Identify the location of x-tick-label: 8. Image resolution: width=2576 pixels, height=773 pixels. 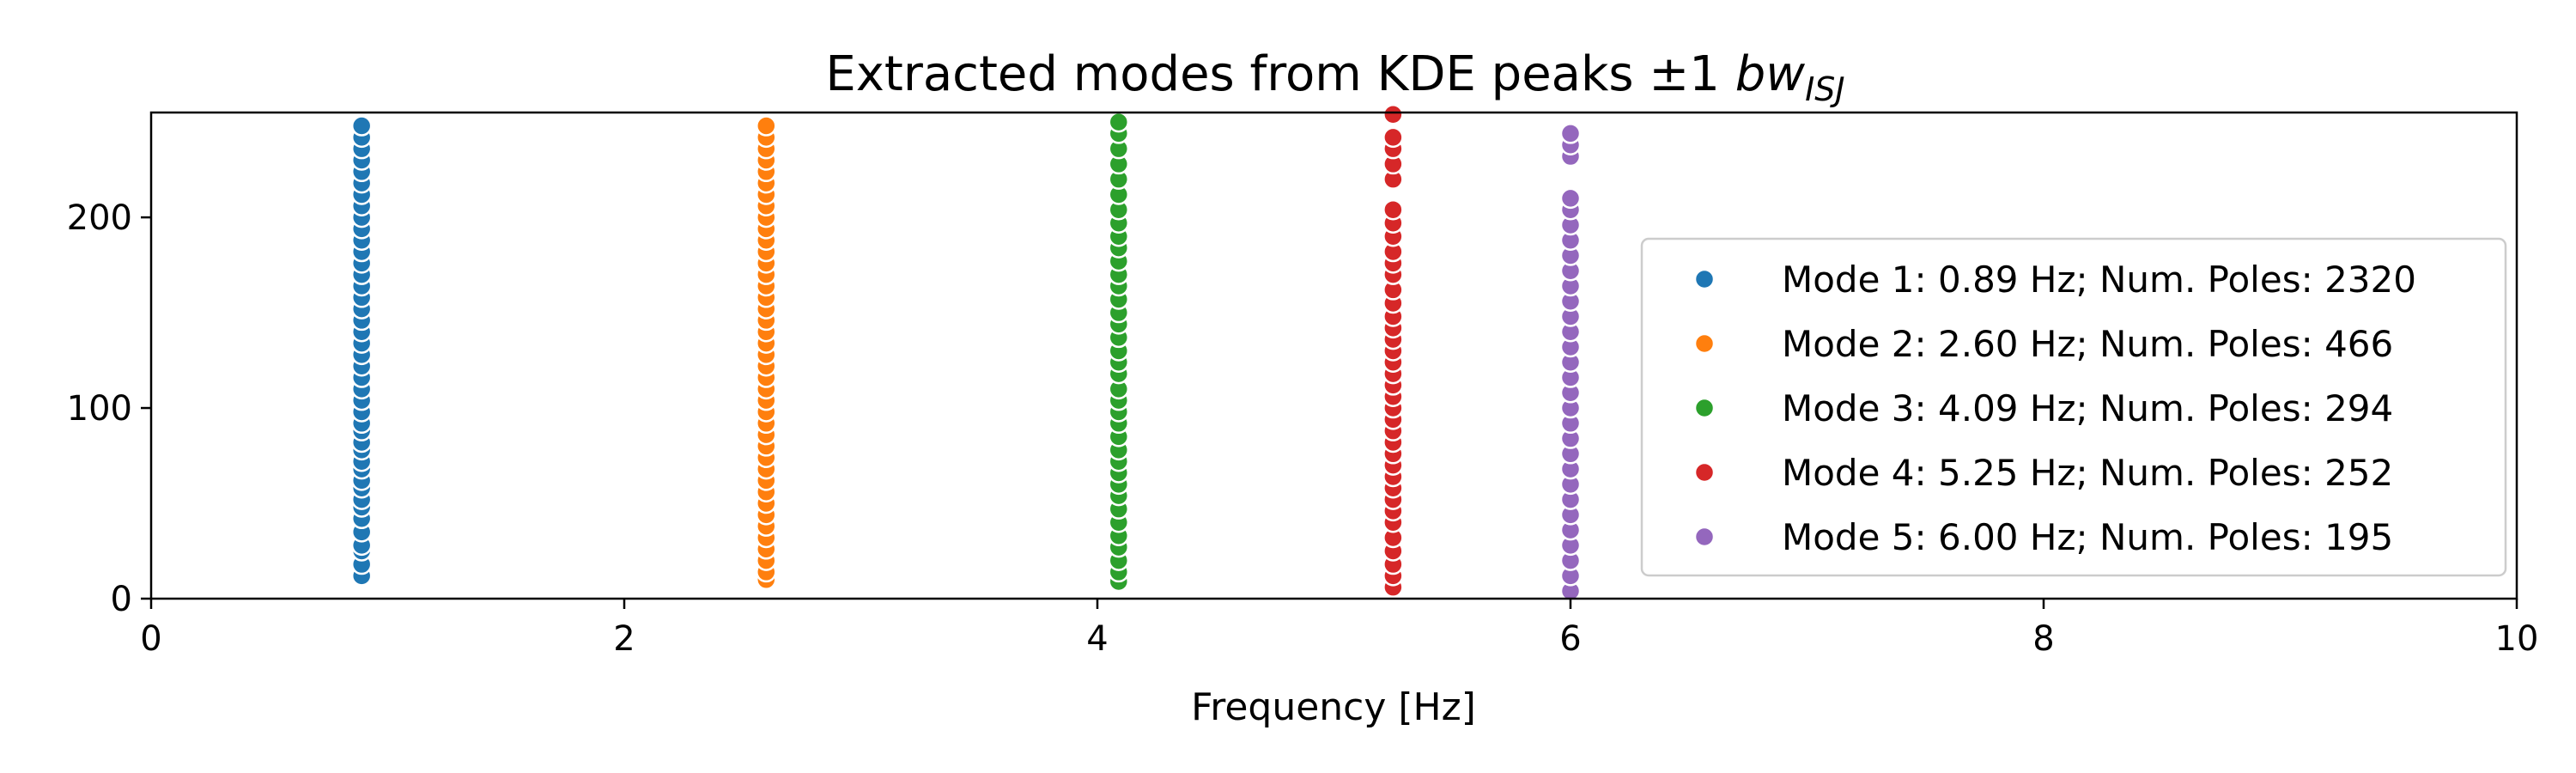
(2043, 639).